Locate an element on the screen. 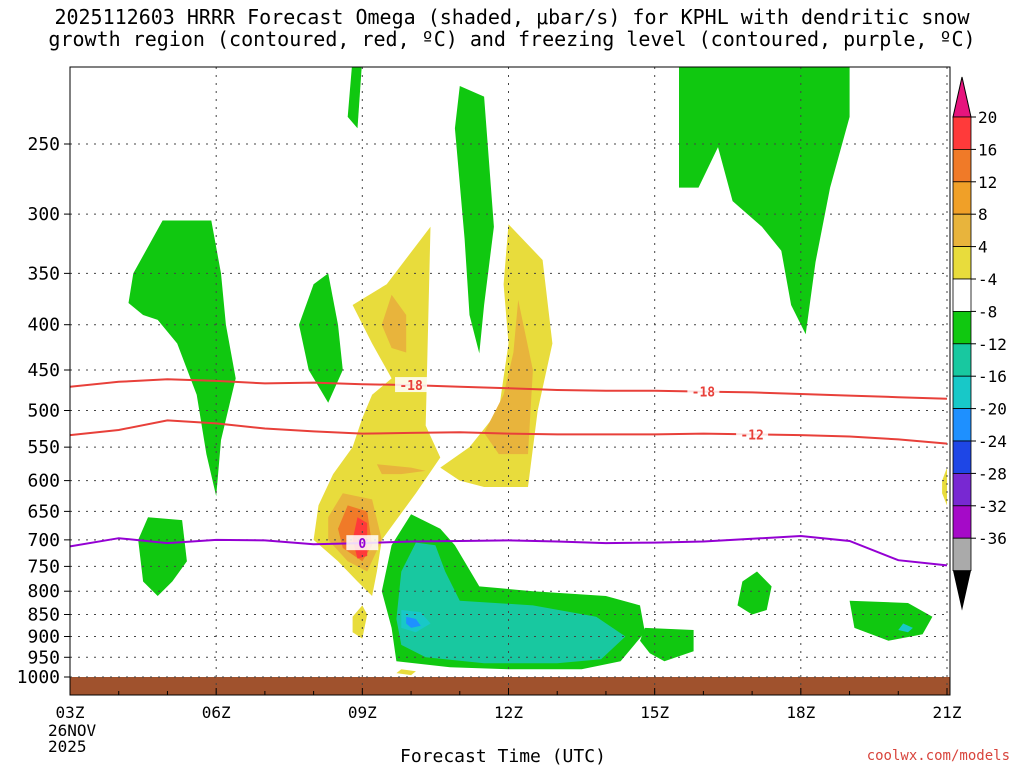 The height and width of the screenshot is (768, 1024). y-tick-label-1000: 1000 is located at coordinates (38, 677).